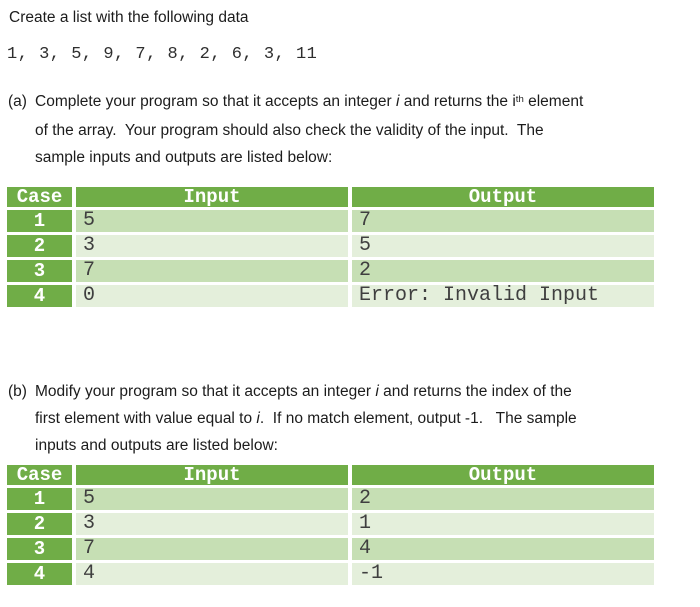  What do you see at coordinates (129, 17) in the screenshot?
I see `document-title: Create a list with the following data` at bounding box center [129, 17].